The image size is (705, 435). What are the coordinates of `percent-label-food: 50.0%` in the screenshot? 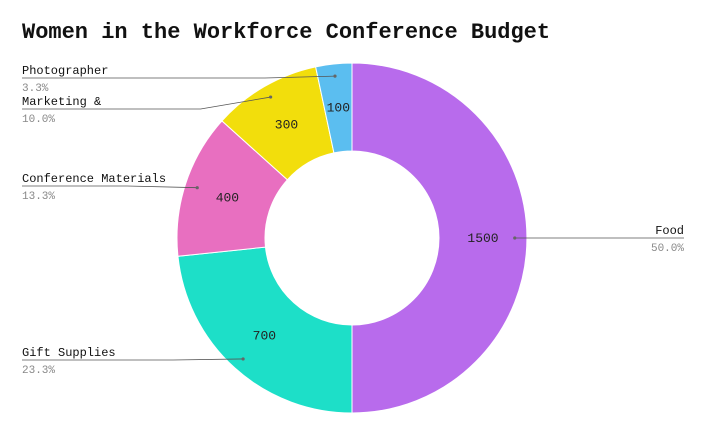 It's located at (667, 249).